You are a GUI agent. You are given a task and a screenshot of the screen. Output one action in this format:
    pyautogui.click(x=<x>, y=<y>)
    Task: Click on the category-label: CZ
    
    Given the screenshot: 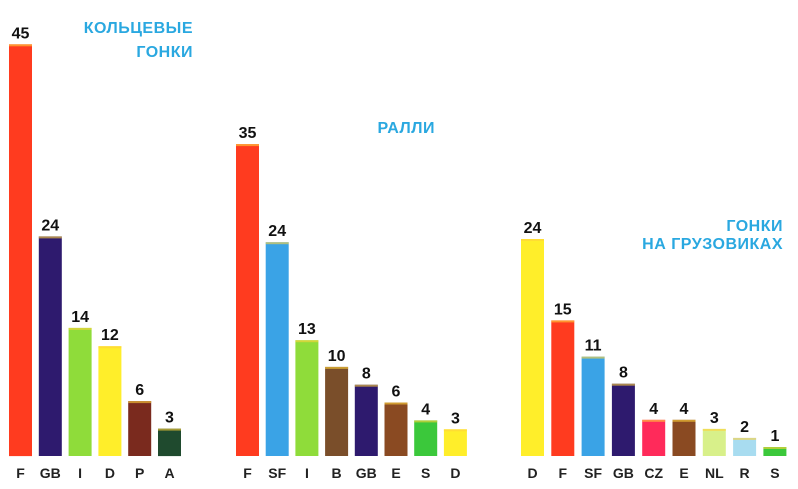 What is the action you would take?
    pyautogui.click(x=653, y=473)
    